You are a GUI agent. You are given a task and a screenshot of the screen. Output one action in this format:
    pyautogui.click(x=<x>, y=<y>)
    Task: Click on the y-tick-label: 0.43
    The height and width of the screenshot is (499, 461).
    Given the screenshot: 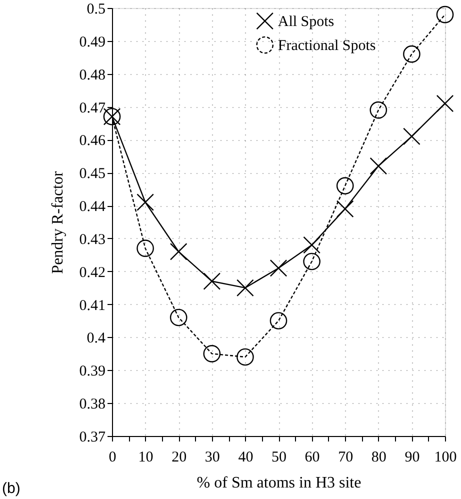 What is the action you would take?
    pyautogui.click(x=92, y=240)
    